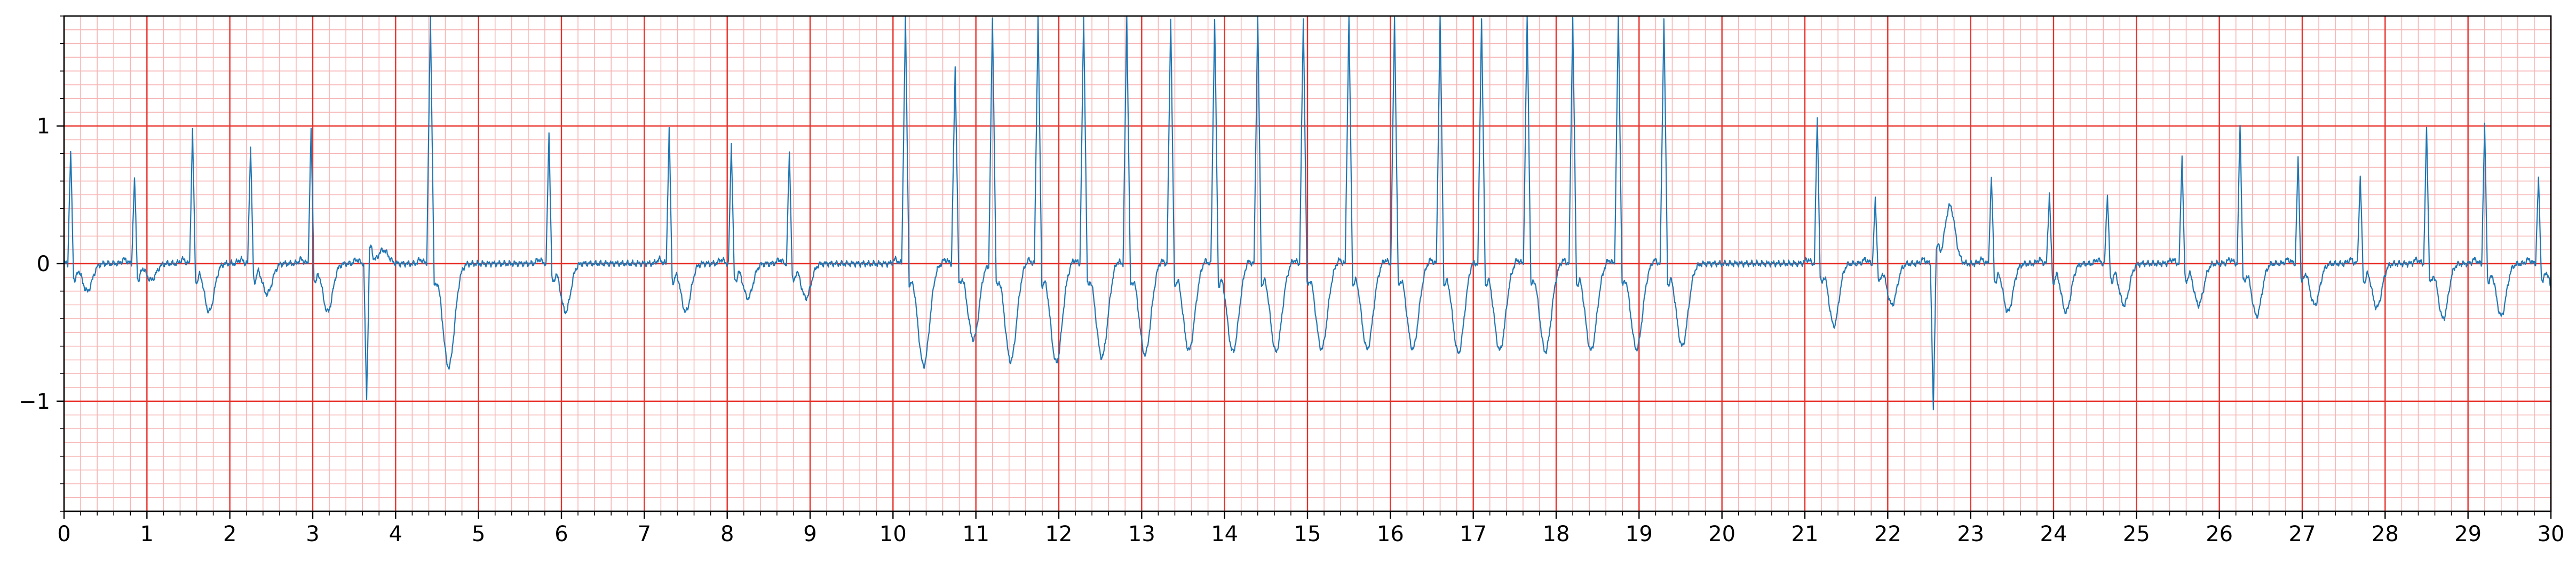  What do you see at coordinates (1721, 534) in the screenshot?
I see `x-tick-label: 20` at bounding box center [1721, 534].